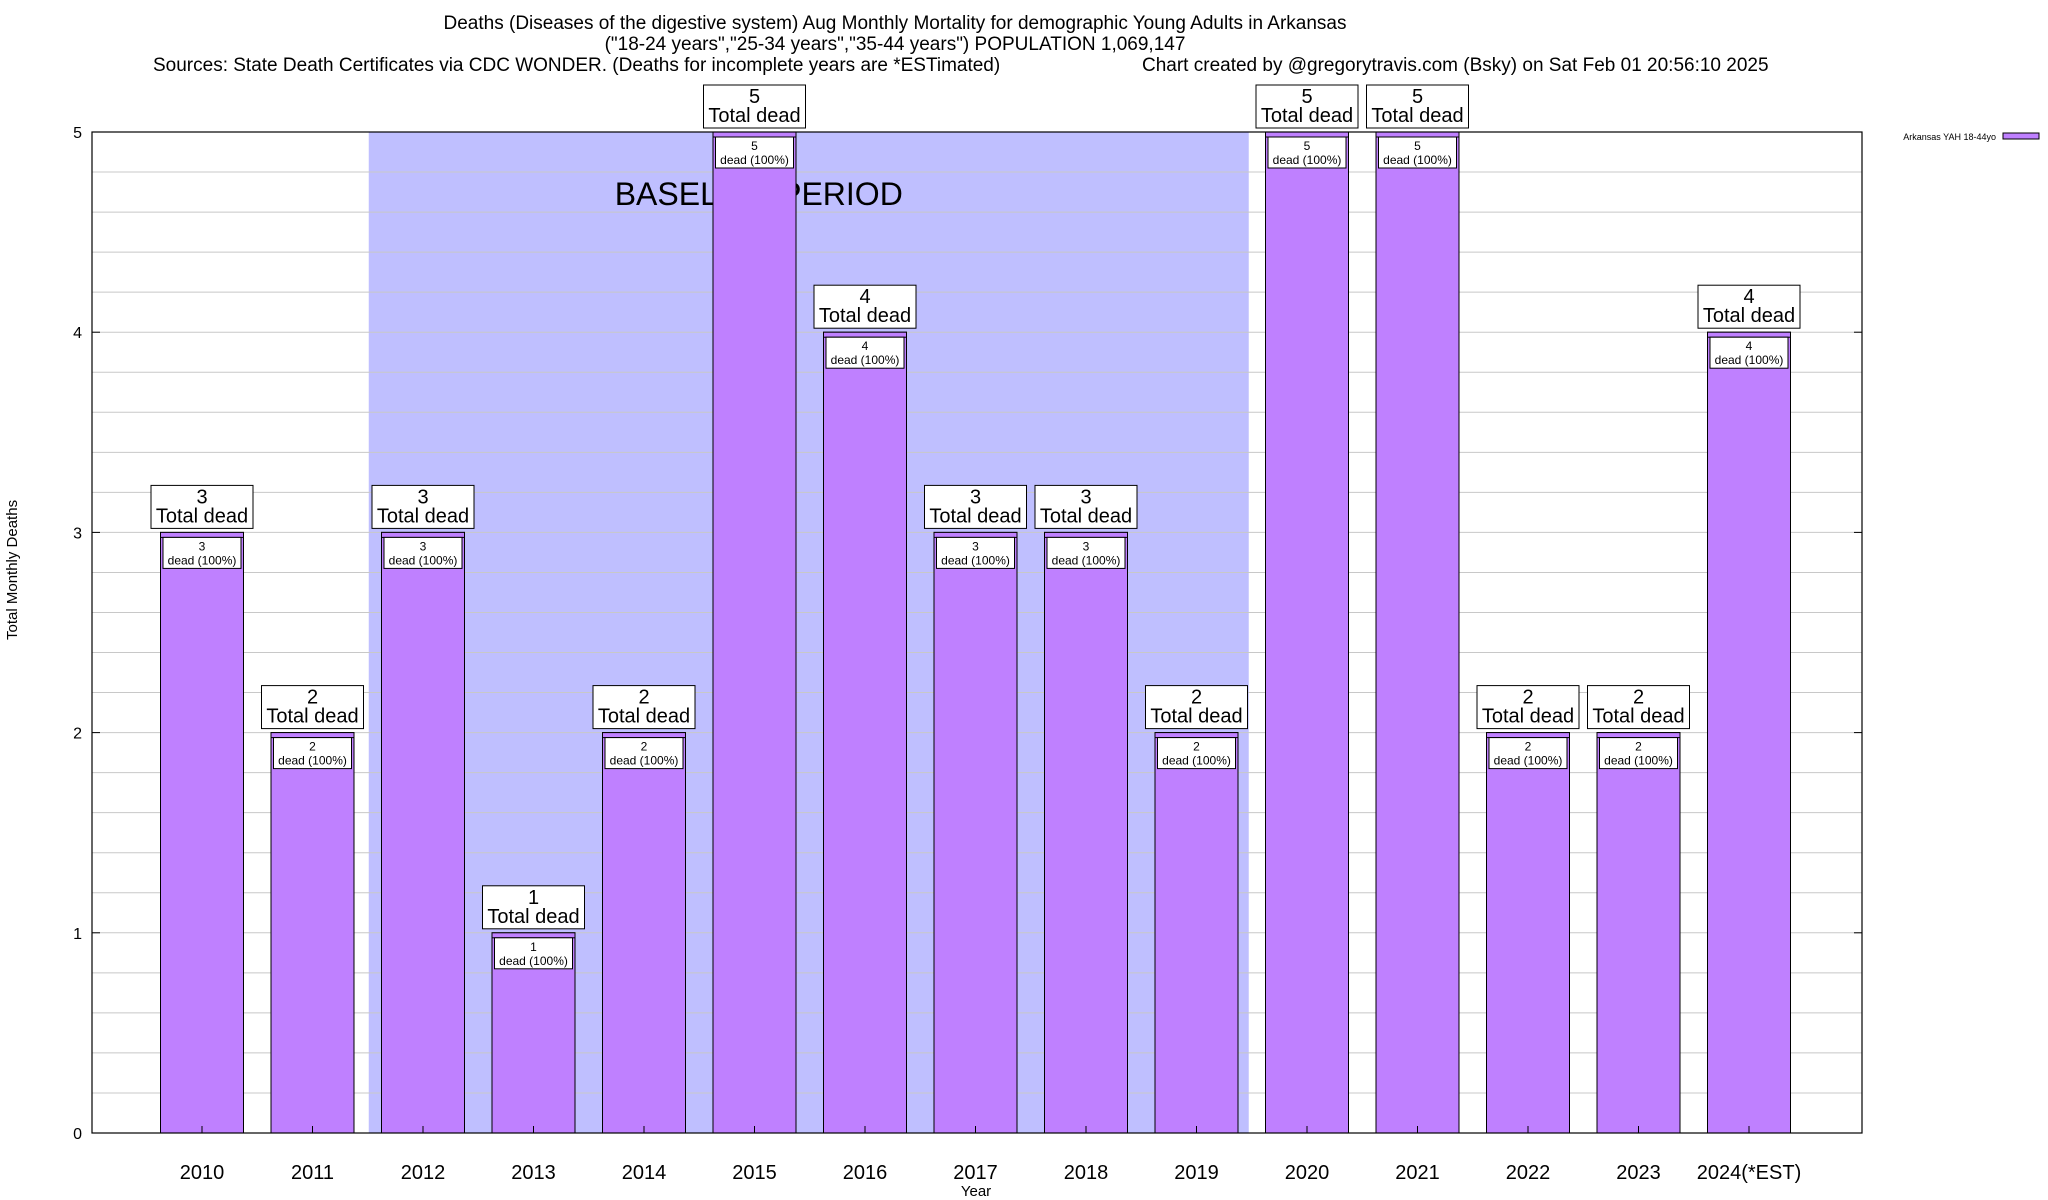  What do you see at coordinates (1748, 297) in the screenshot?
I see `total-label-count: 4` at bounding box center [1748, 297].